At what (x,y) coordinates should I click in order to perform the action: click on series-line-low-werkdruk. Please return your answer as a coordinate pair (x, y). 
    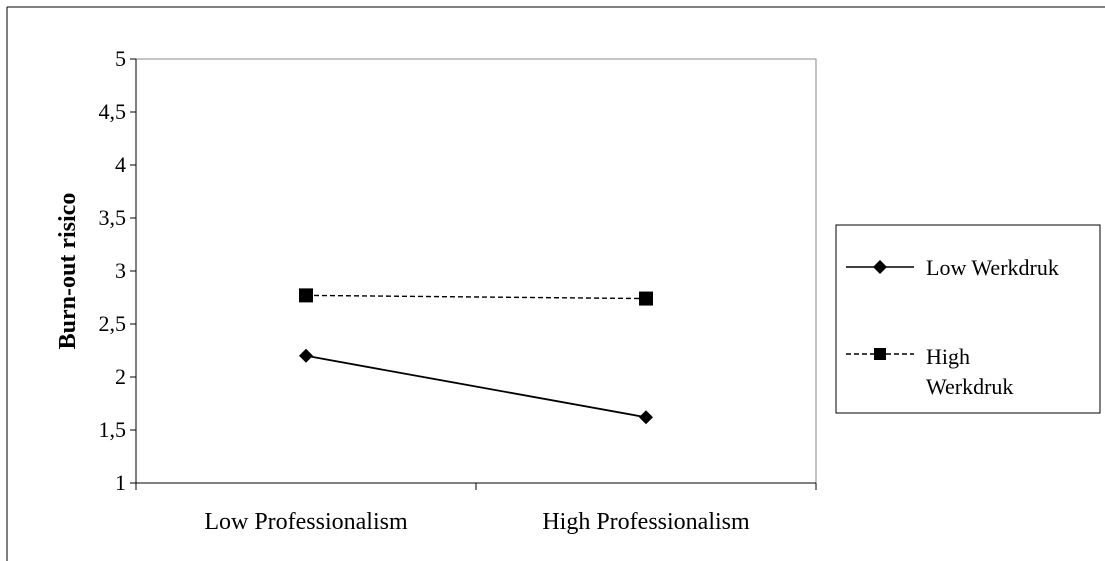
    Looking at the image, I should click on (476, 386).